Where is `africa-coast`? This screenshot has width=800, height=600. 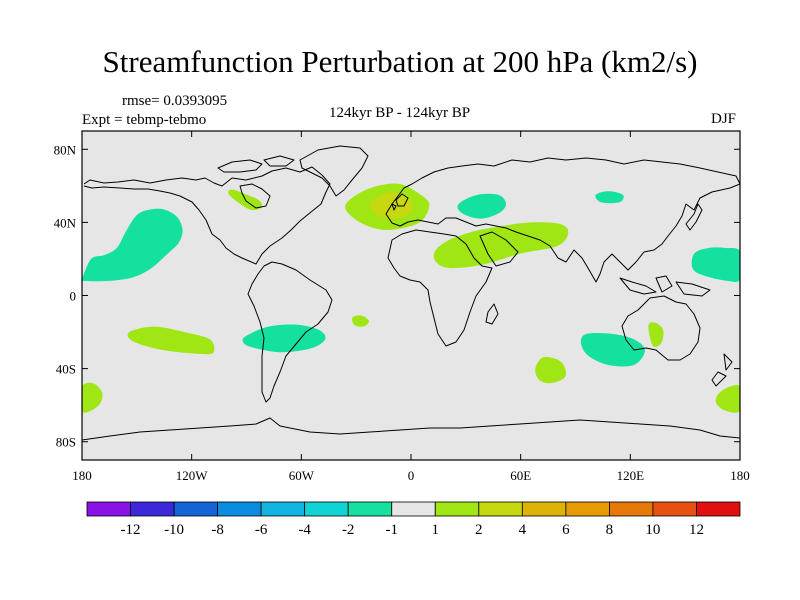 africa-coast is located at coordinates (440, 288).